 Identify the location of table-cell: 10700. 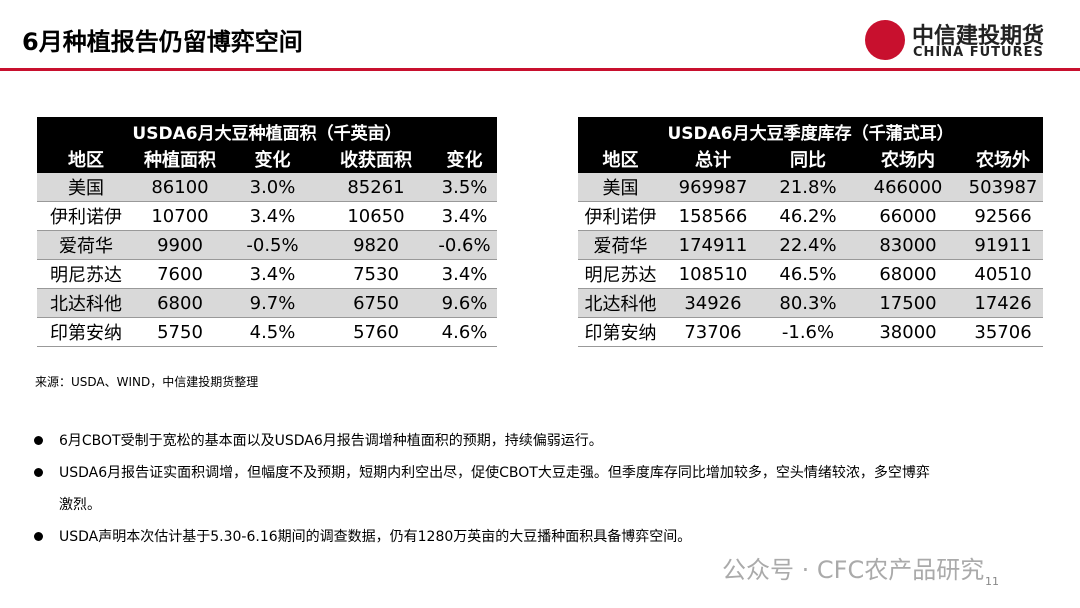
(180, 216).